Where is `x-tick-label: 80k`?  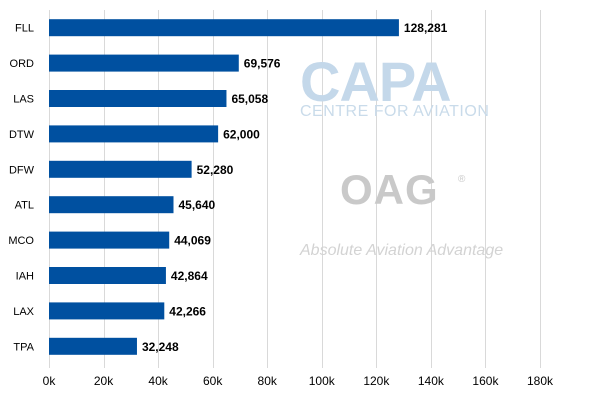
x-tick-label: 80k is located at coordinates (268, 381).